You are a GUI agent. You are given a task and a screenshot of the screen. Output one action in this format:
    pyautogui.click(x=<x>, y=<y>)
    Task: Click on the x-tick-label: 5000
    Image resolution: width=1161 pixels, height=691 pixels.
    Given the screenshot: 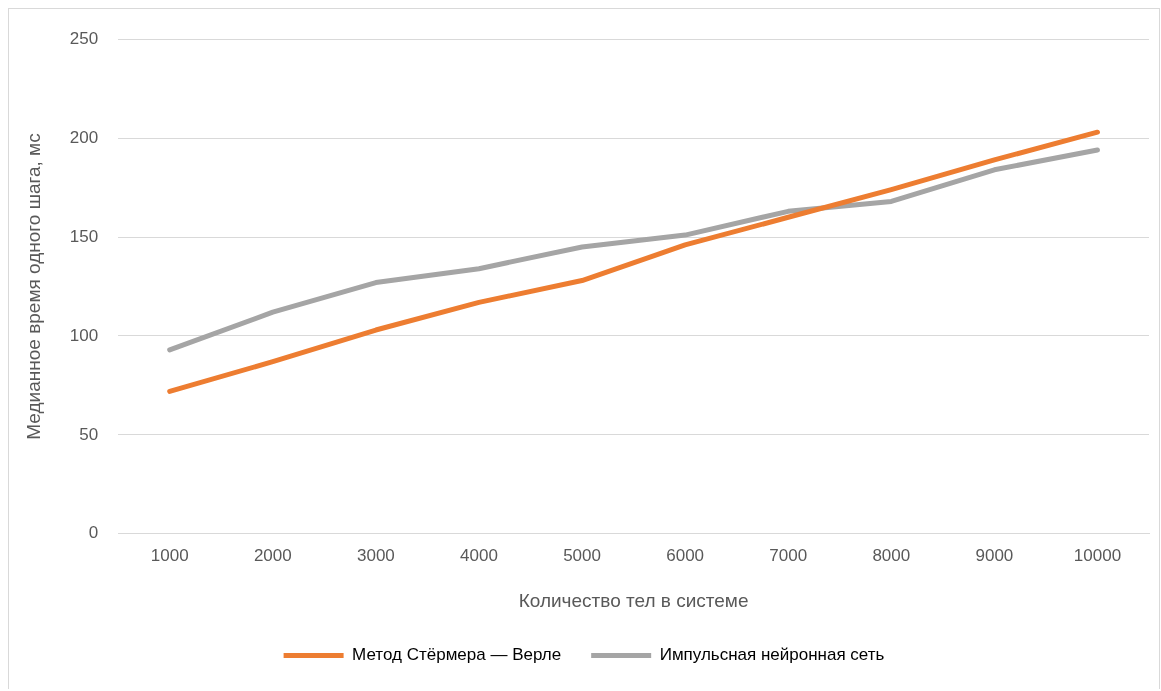 What is the action you would take?
    pyautogui.click(x=582, y=555)
    